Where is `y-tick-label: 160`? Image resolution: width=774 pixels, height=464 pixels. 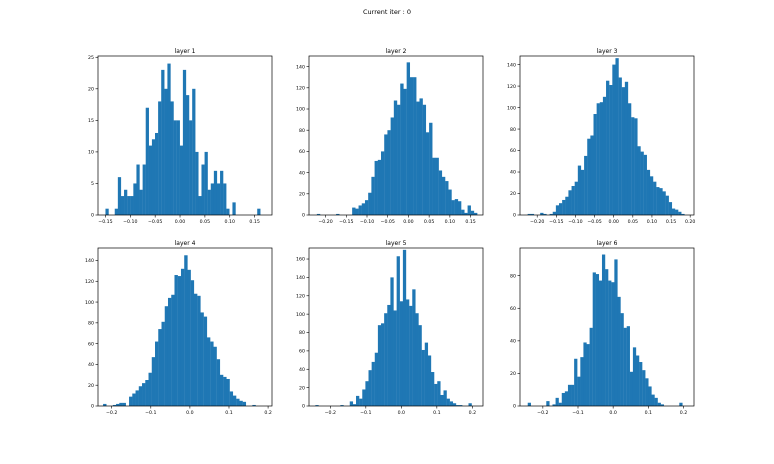
y-tick-label: 160 is located at coordinates (300, 260).